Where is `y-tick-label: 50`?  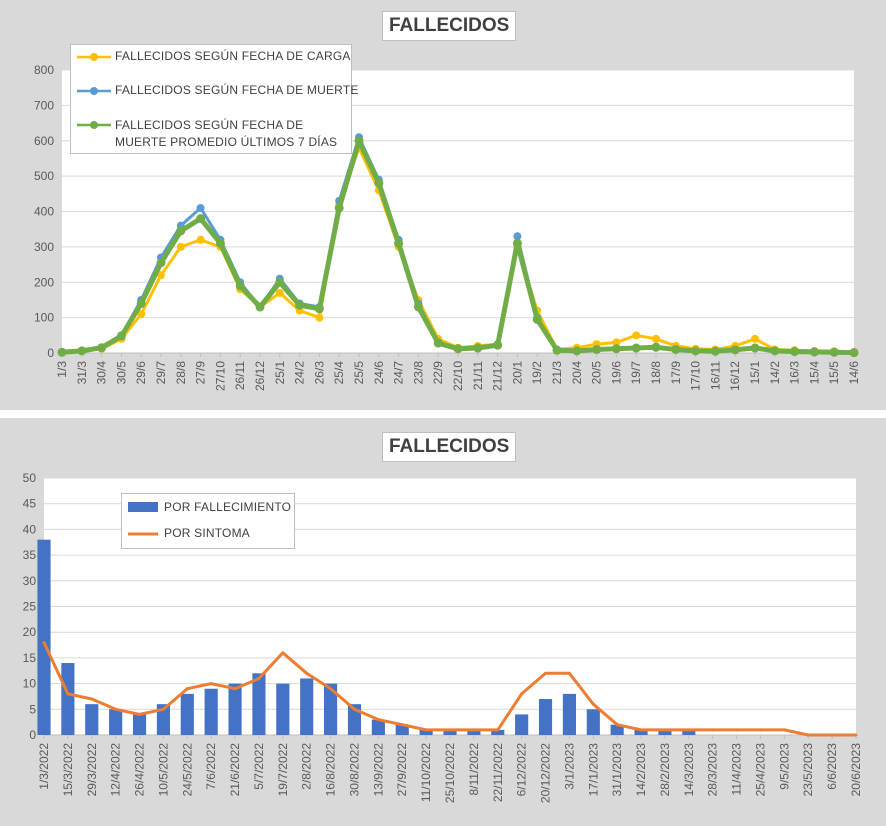
y-tick-label: 50 is located at coordinates (30, 478).